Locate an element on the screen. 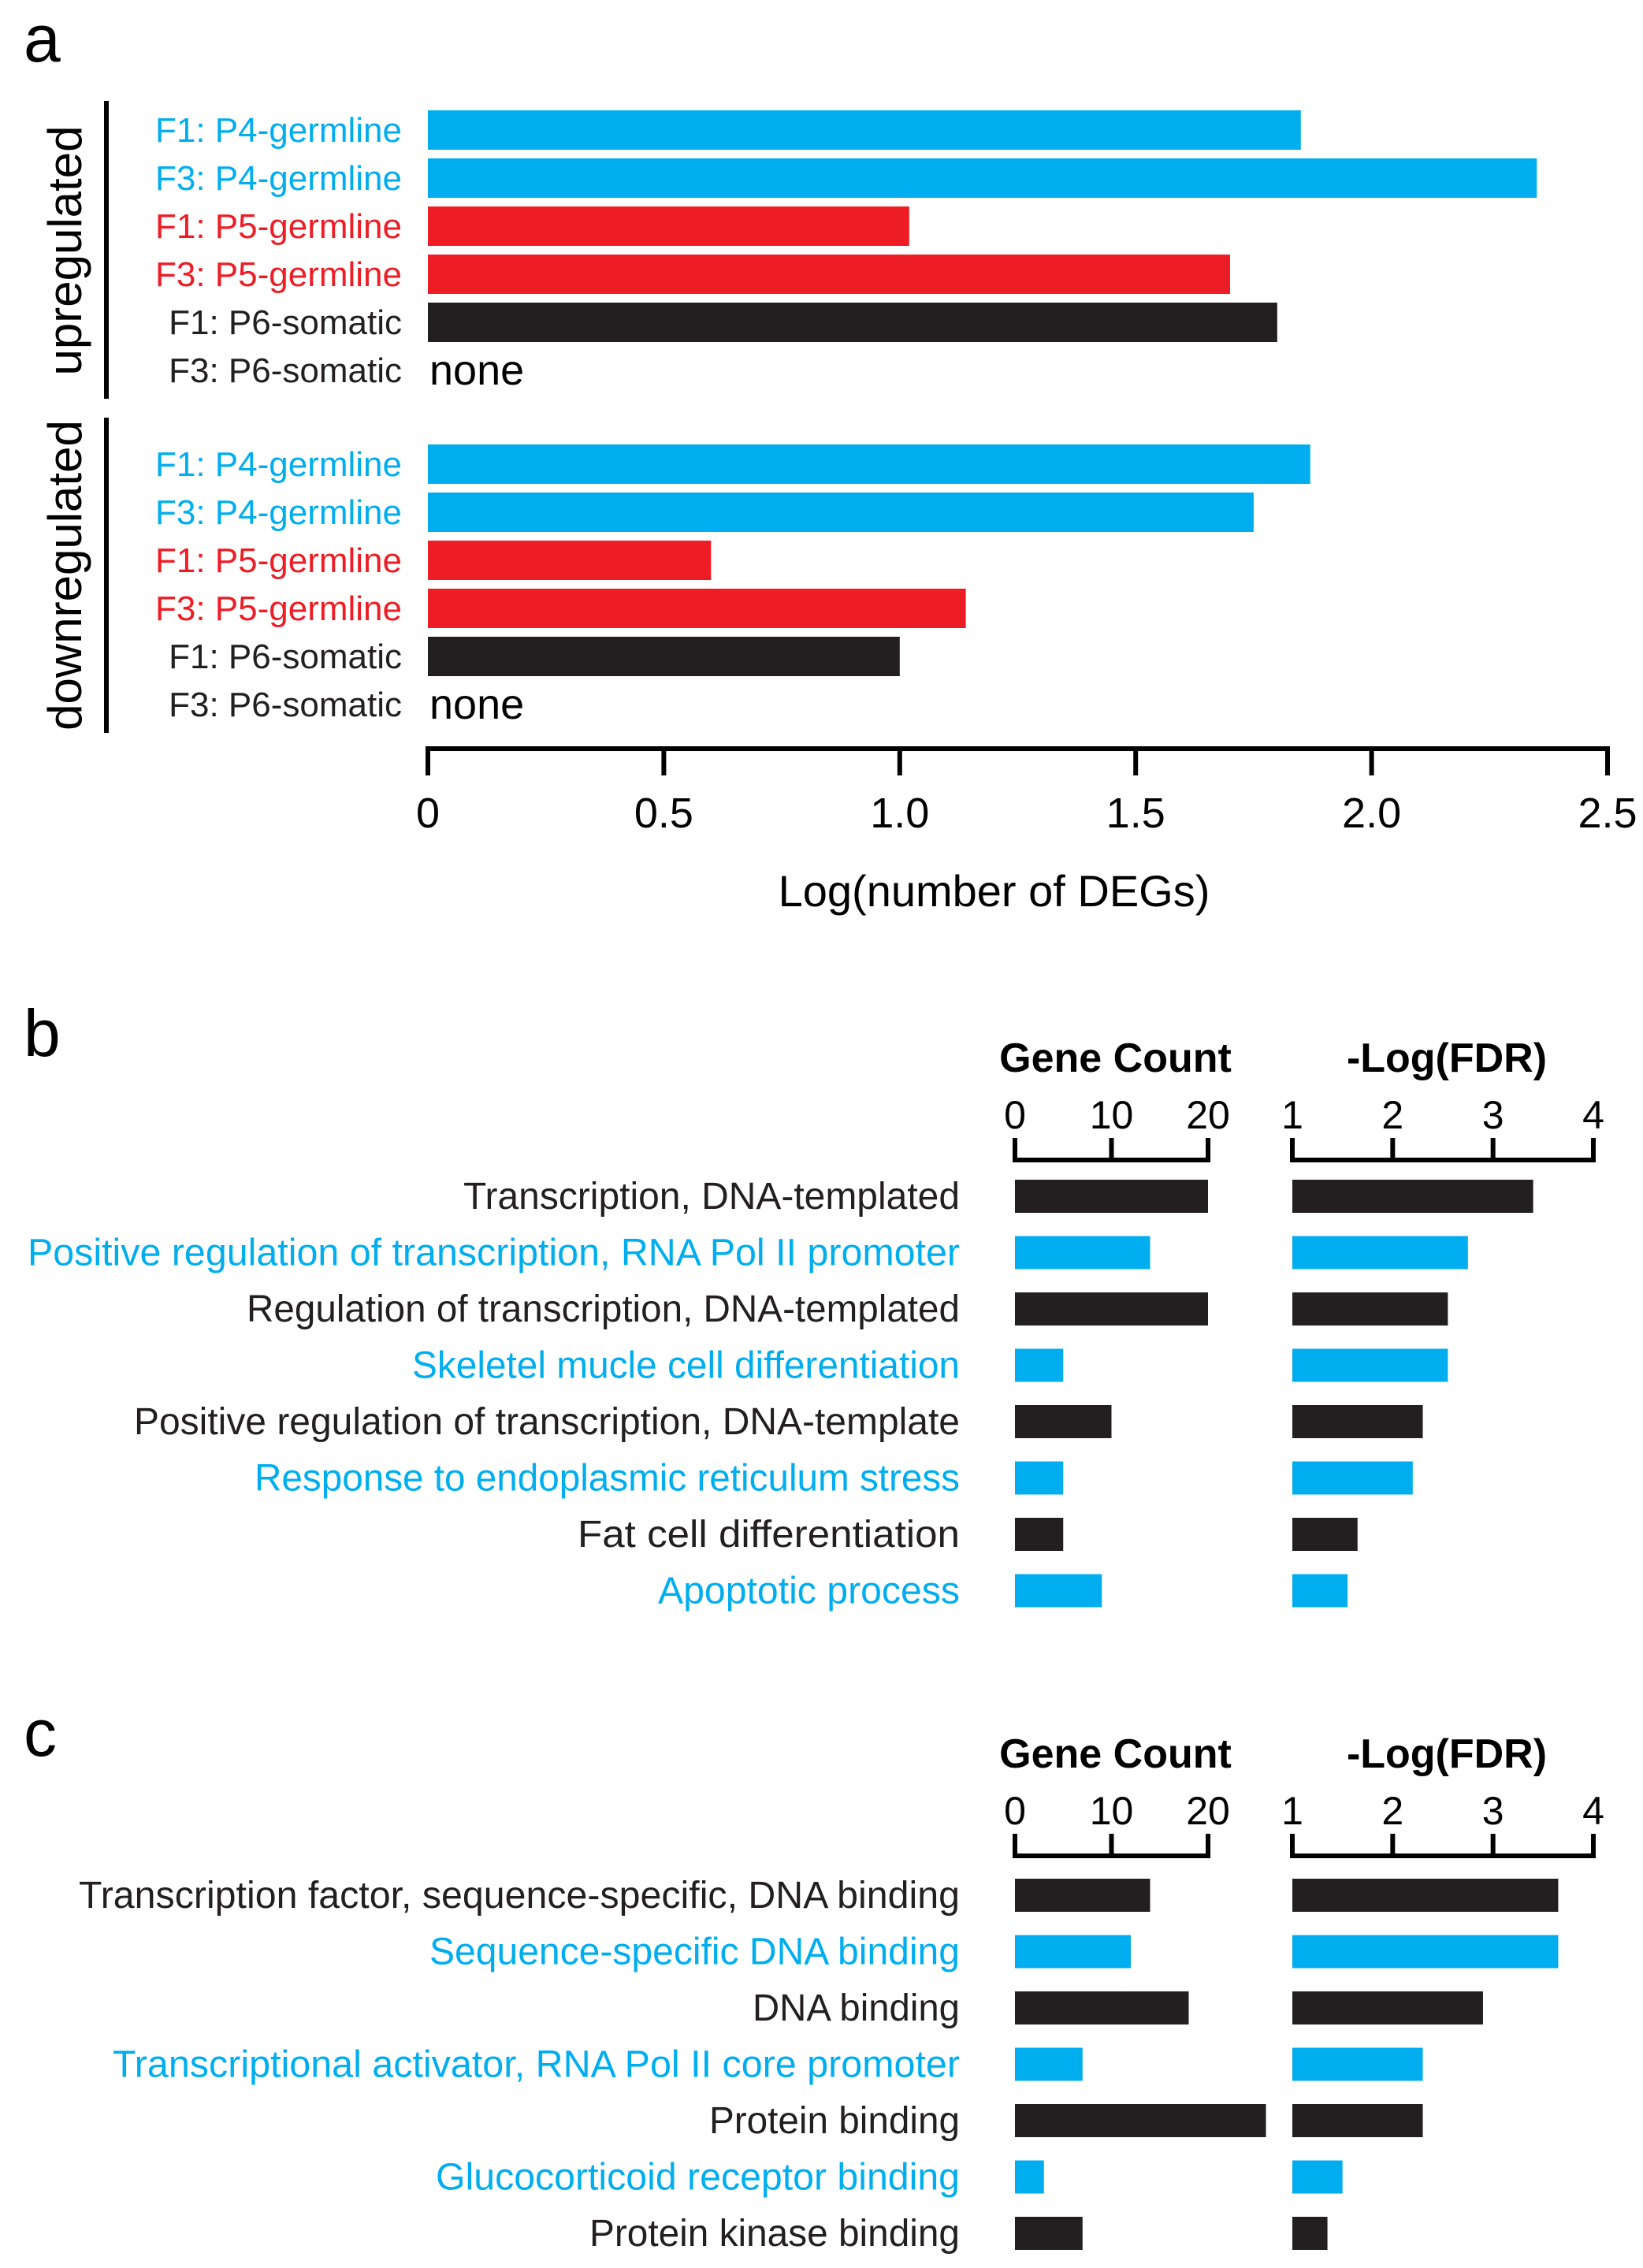 The image size is (1643, 2268). go-term-label: Transcription, DNA-templated is located at coordinates (711, 1197).